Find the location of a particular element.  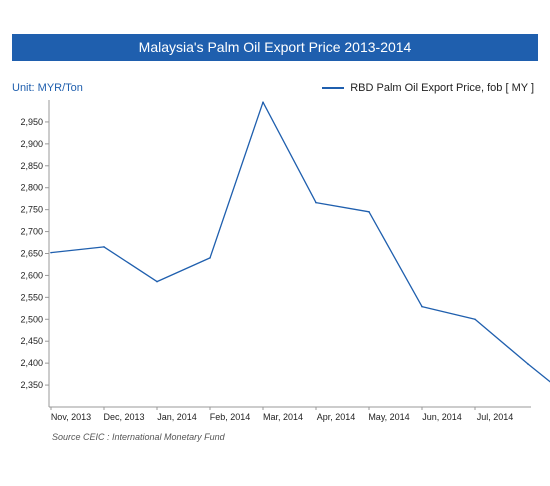

y-tick-label: 2,950 is located at coordinates (31, 122).